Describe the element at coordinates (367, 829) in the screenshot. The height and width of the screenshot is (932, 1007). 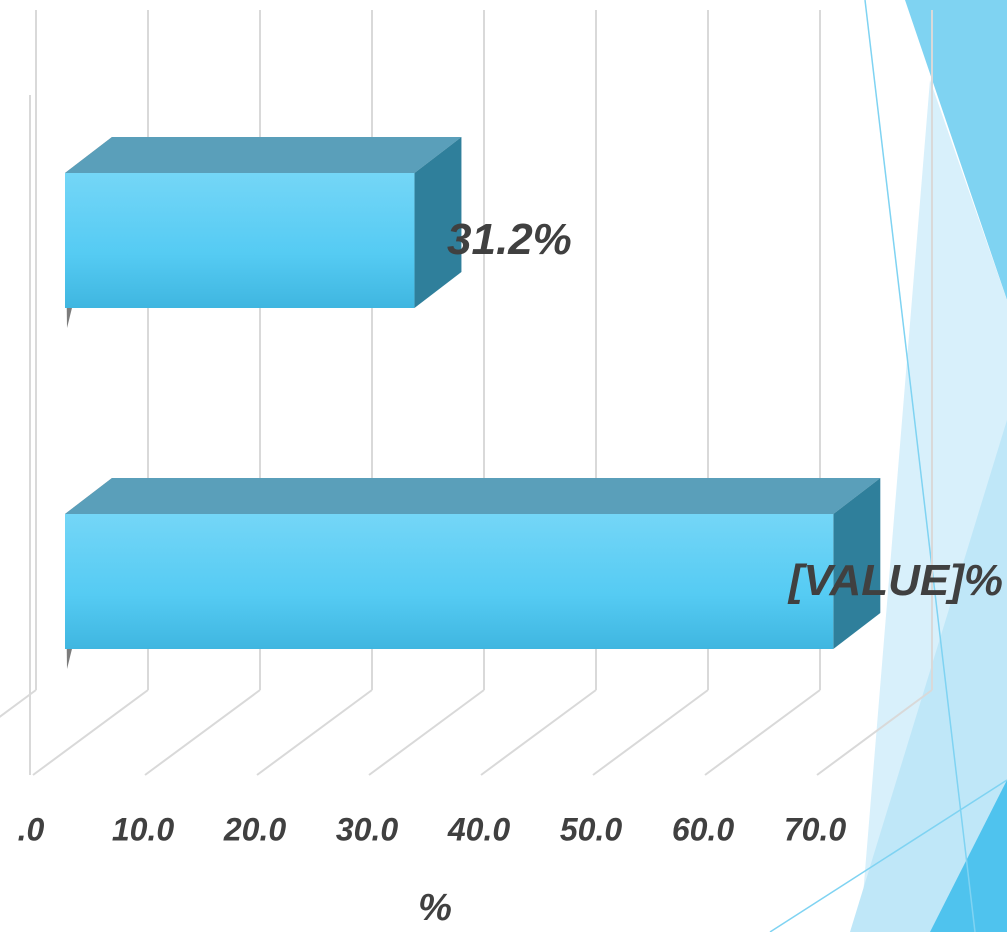
I see `x-tick-label: 30.0` at that location.